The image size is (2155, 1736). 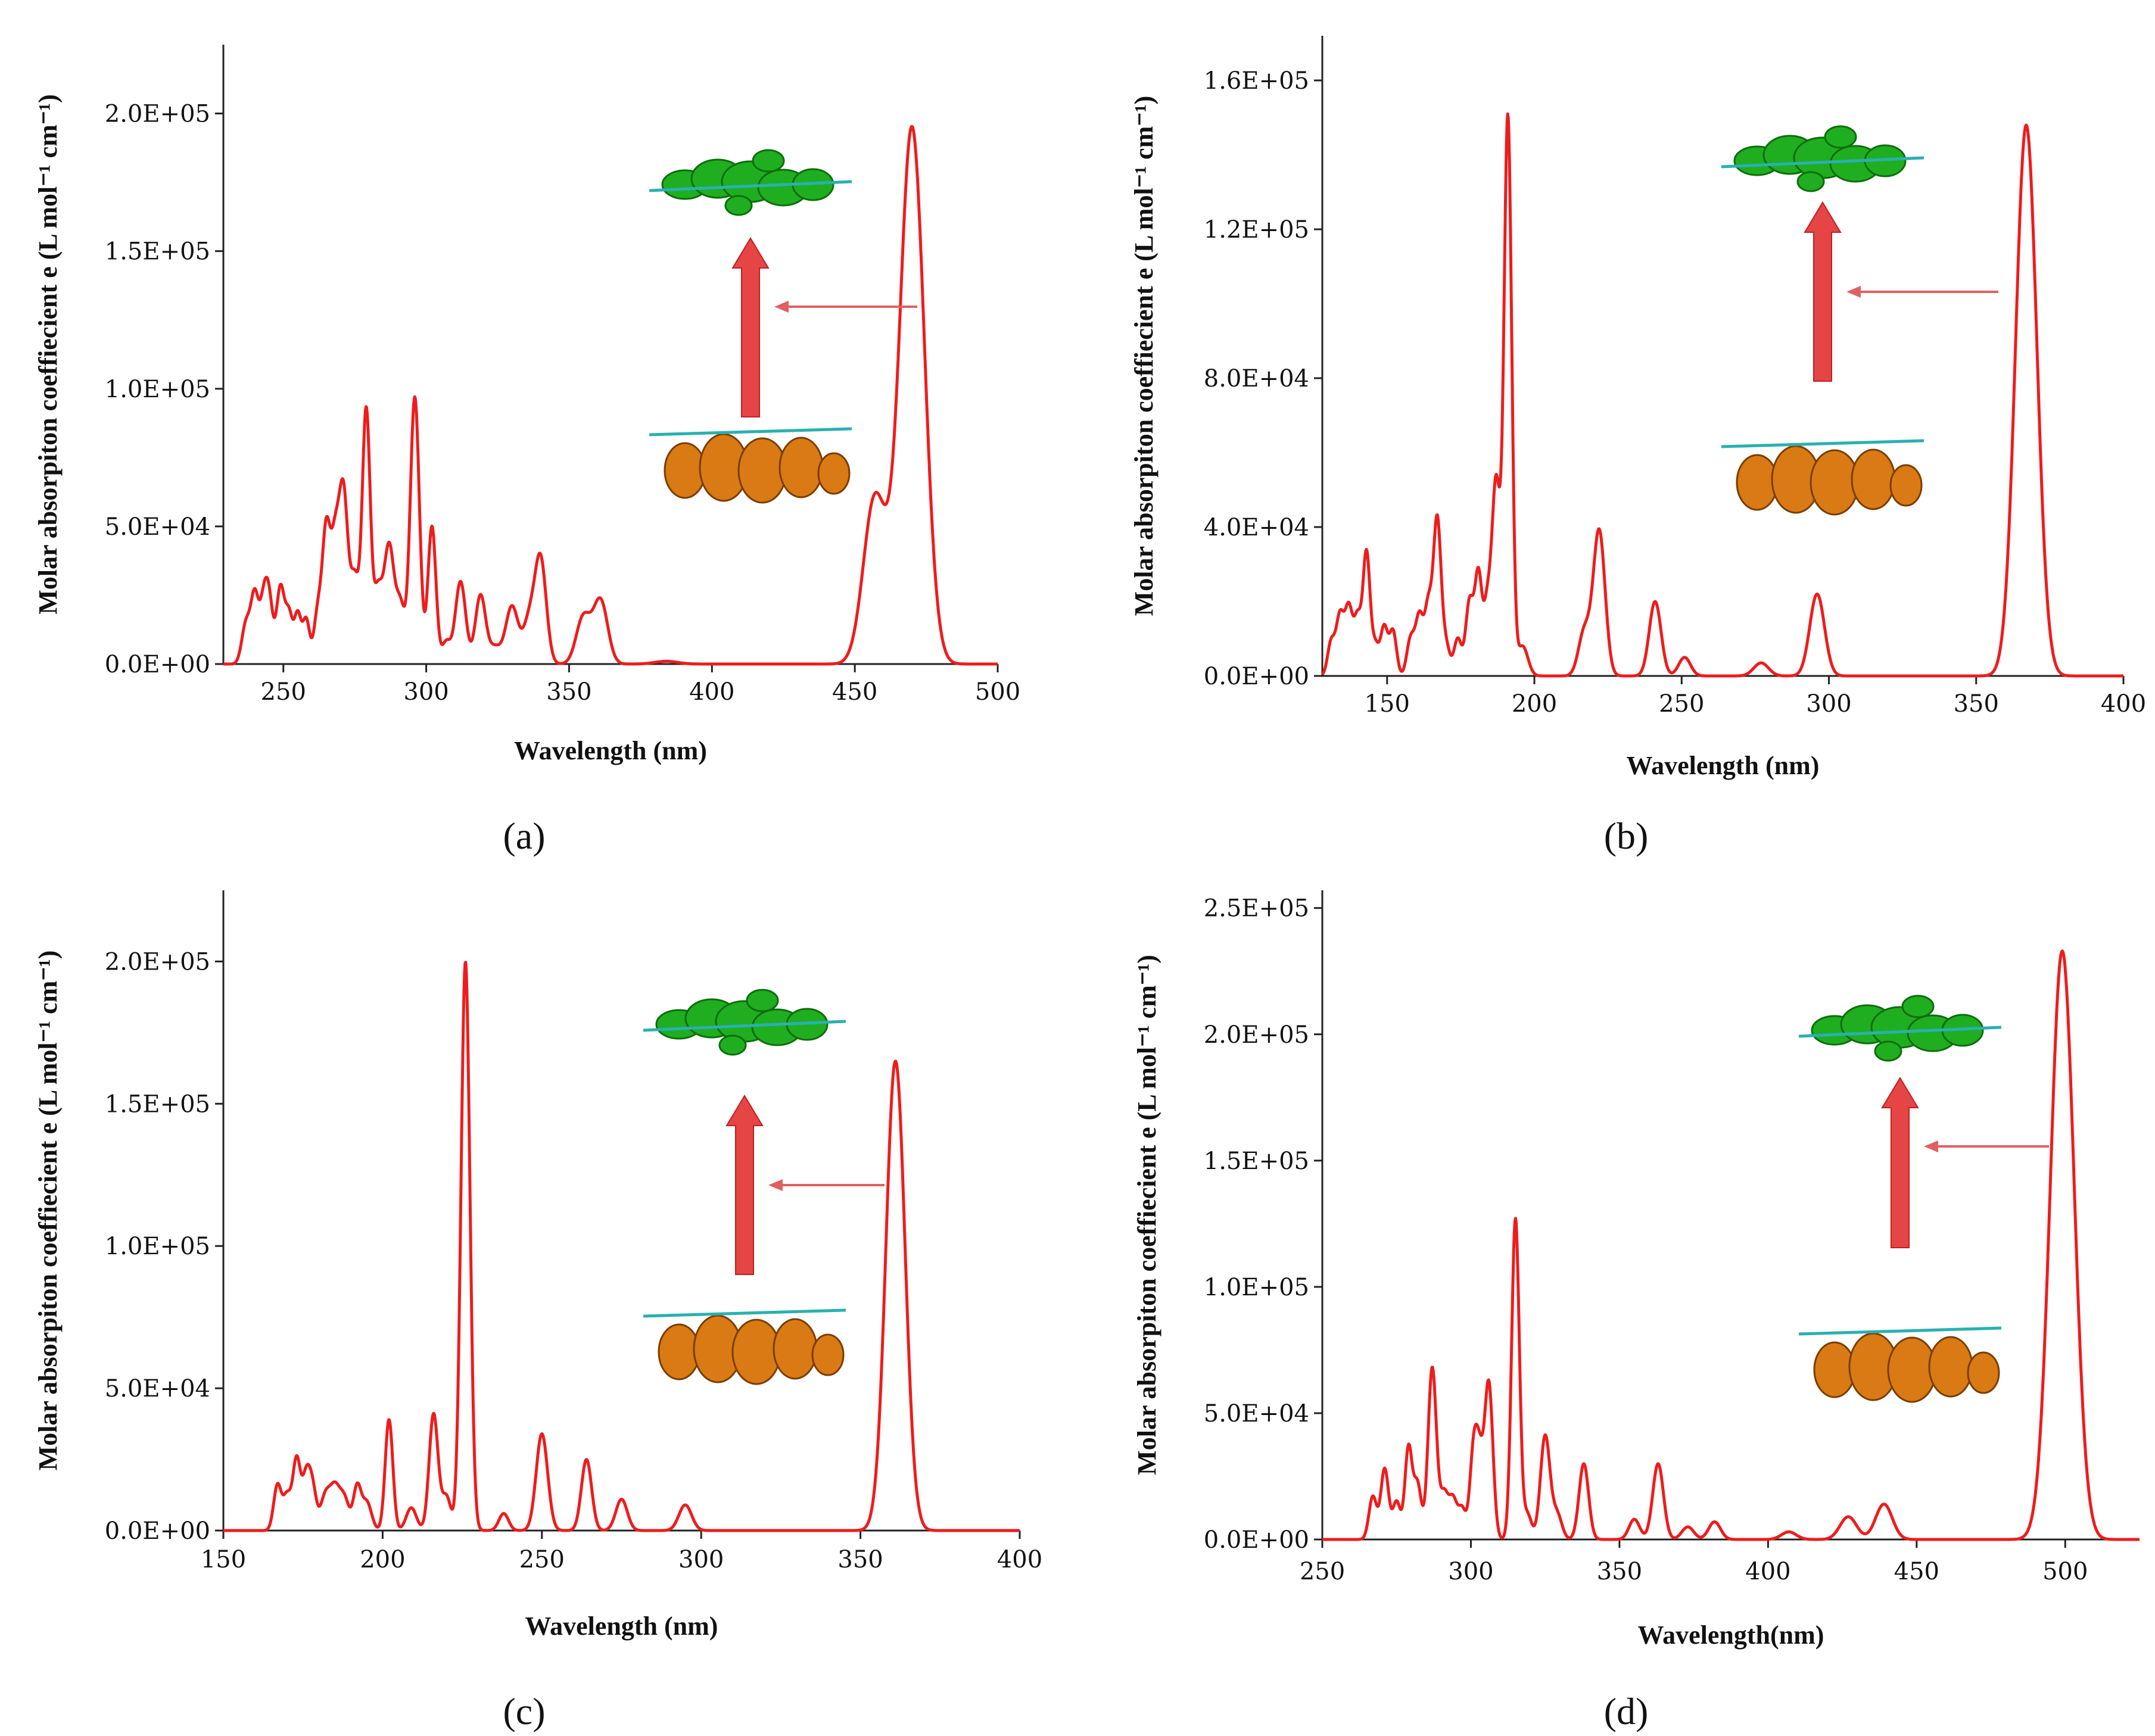 What do you see at coordinates (1256, 230) in the screenshot?
I see `y-tick-label: 1.2E+05` at bounding box center [1256, 230].